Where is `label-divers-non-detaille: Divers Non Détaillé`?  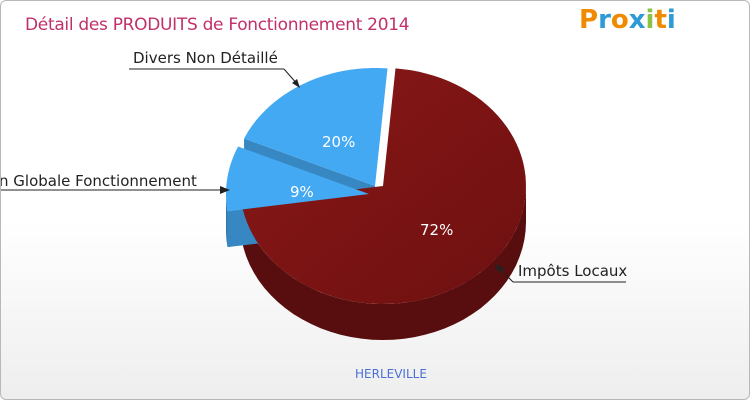
label-divers-non-detaille: Divers Non Détaillé is located at coordinates (205, 58).